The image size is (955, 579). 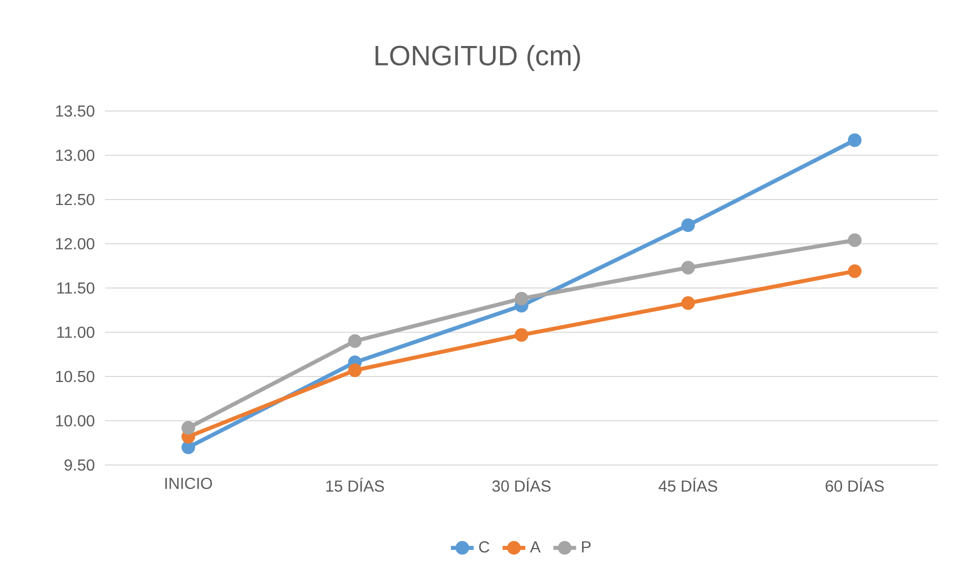 What do you see at coordinates (79, 465) in the screenshot?
I see `y-tick-label: 9.50` at bounding box center [79, 465].